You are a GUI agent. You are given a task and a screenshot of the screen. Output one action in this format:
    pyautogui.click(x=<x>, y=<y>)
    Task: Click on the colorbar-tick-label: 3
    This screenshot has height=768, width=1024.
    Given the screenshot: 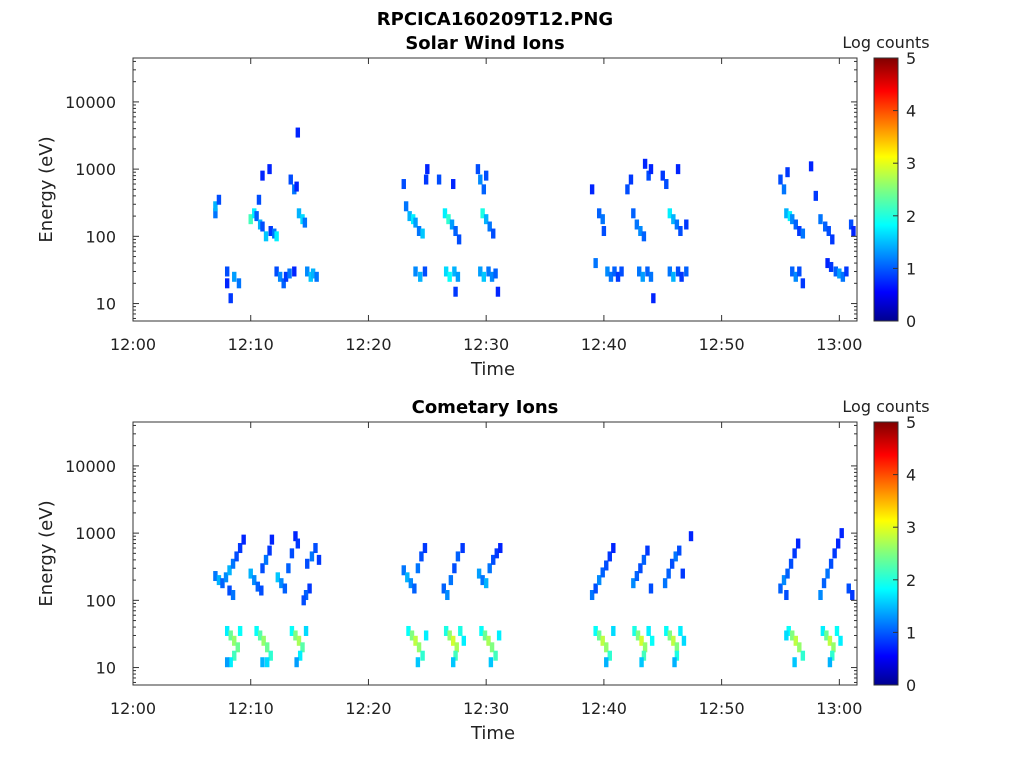 What is the action you would take?
    pyautogui.click(x=911, y=527)
    